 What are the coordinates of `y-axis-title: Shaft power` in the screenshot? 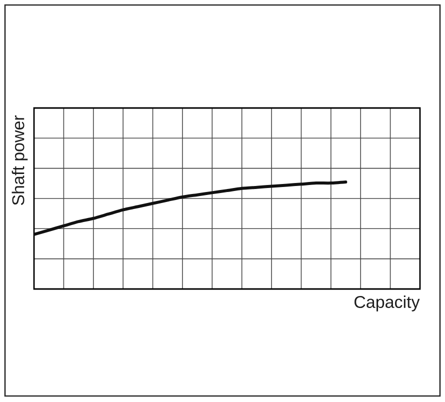 It's located at (20, 160).